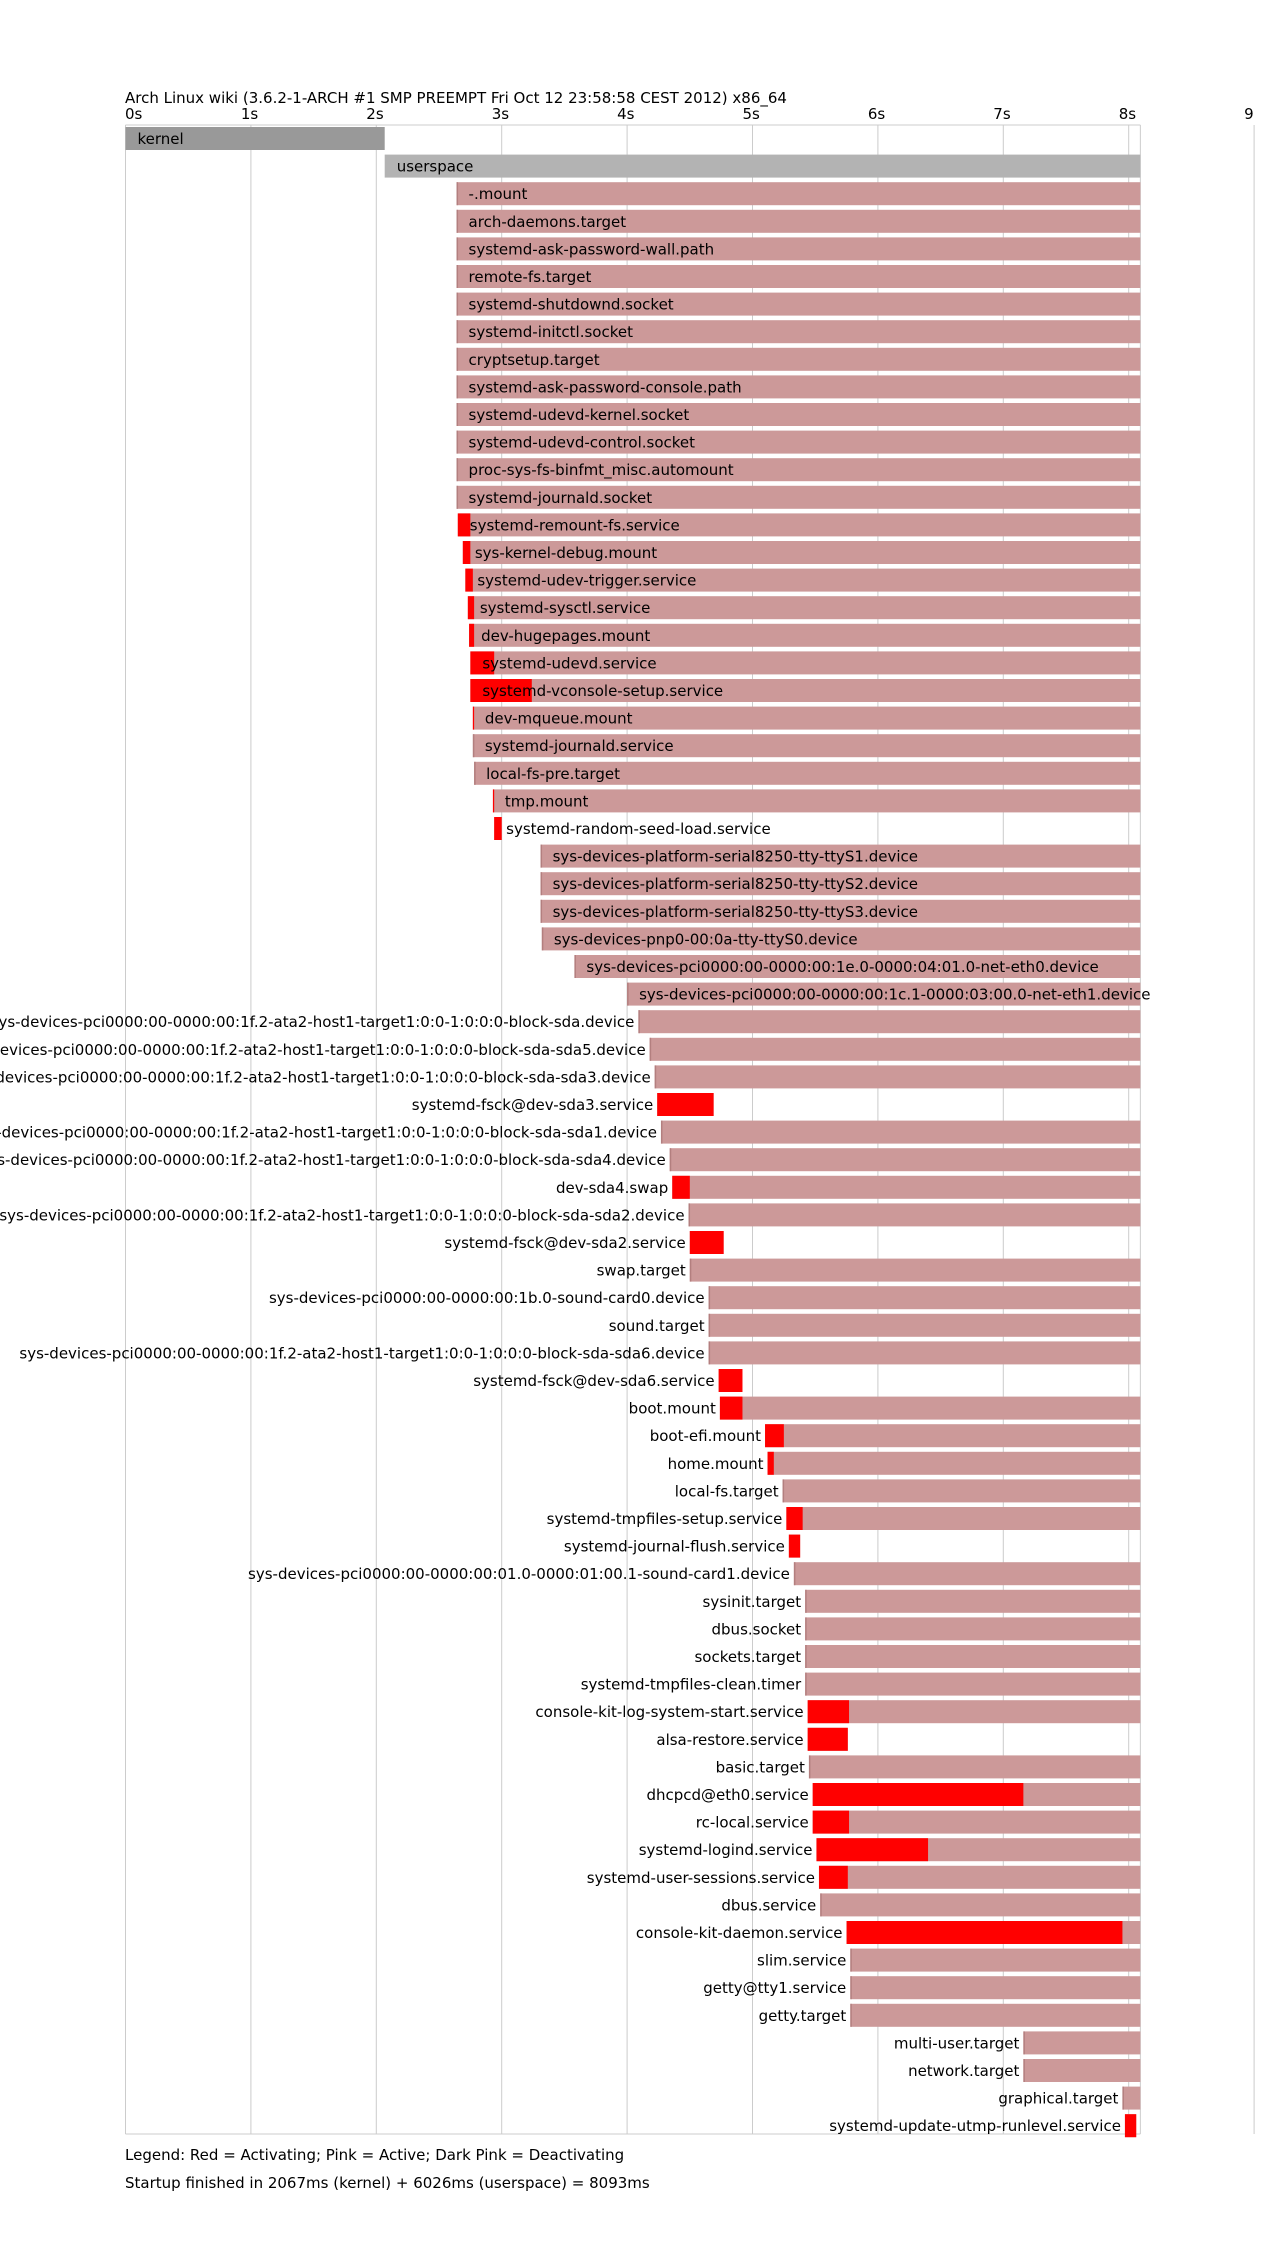 The image size is (1261, 2258). Describe the element at coordinates (739, 1933) in the screenshot. I see `unit-label: console-kit-daemon.service` at that location.